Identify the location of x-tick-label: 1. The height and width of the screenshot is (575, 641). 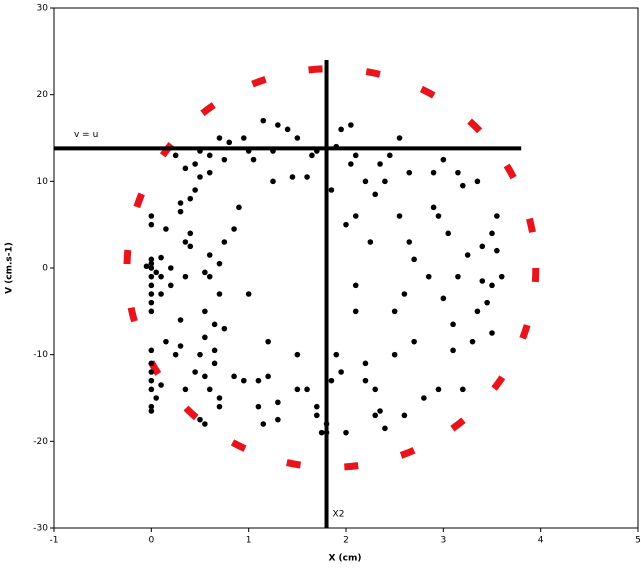
(249, 541).